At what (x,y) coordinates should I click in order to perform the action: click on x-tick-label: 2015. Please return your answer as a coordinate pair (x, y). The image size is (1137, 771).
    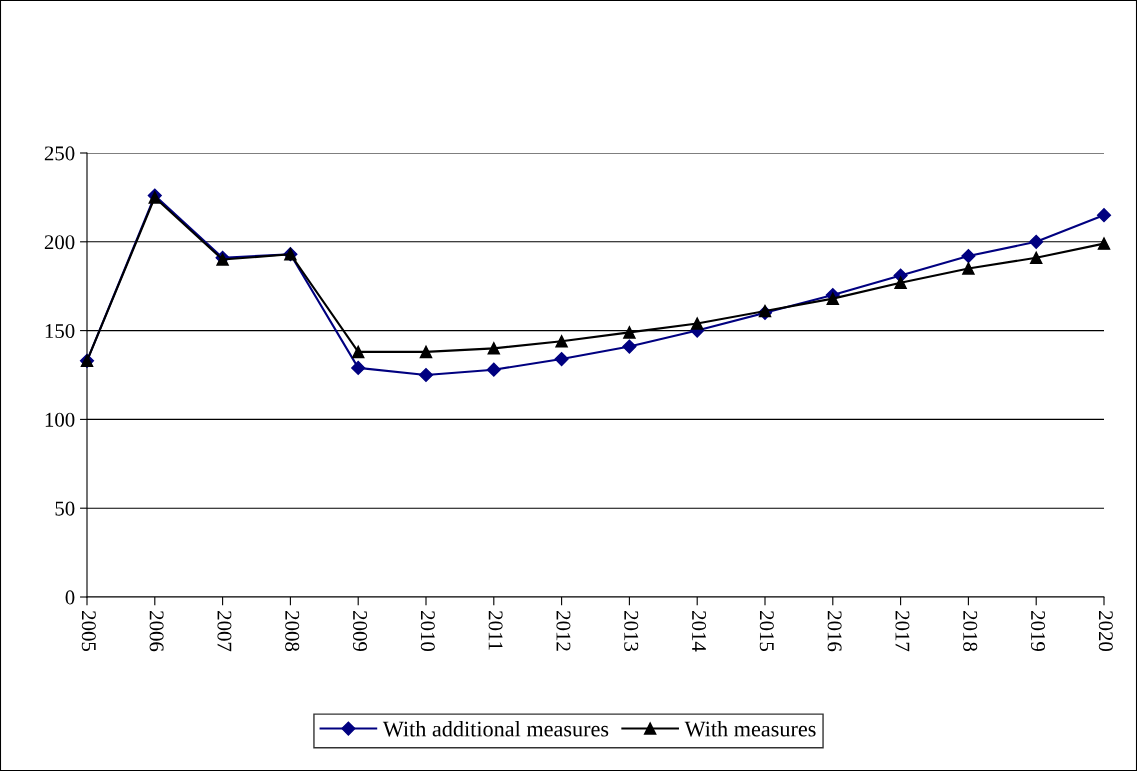
    Looking at the image, I should click on (766, 631).